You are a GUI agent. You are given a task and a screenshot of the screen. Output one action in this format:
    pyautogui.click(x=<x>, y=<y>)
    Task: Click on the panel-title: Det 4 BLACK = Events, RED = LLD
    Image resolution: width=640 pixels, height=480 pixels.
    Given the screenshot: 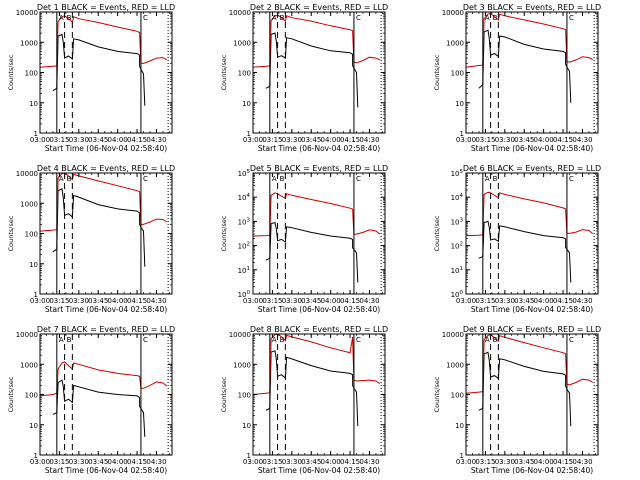 What is the action you would take?
    pyautogui.click(x=106, y=168)
    